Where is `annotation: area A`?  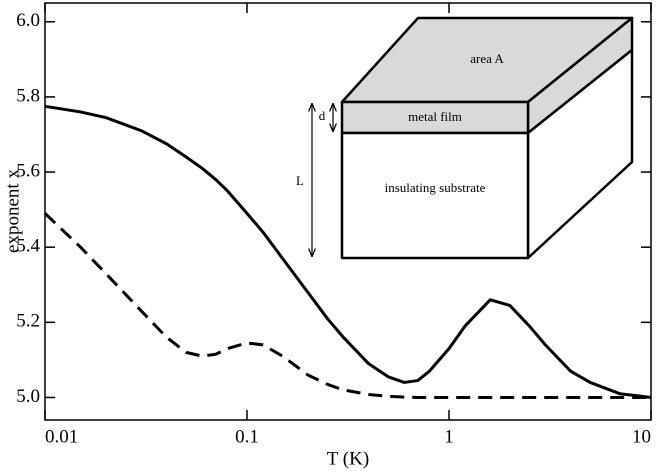
annotation: area A is located at coordinates (487, 58).